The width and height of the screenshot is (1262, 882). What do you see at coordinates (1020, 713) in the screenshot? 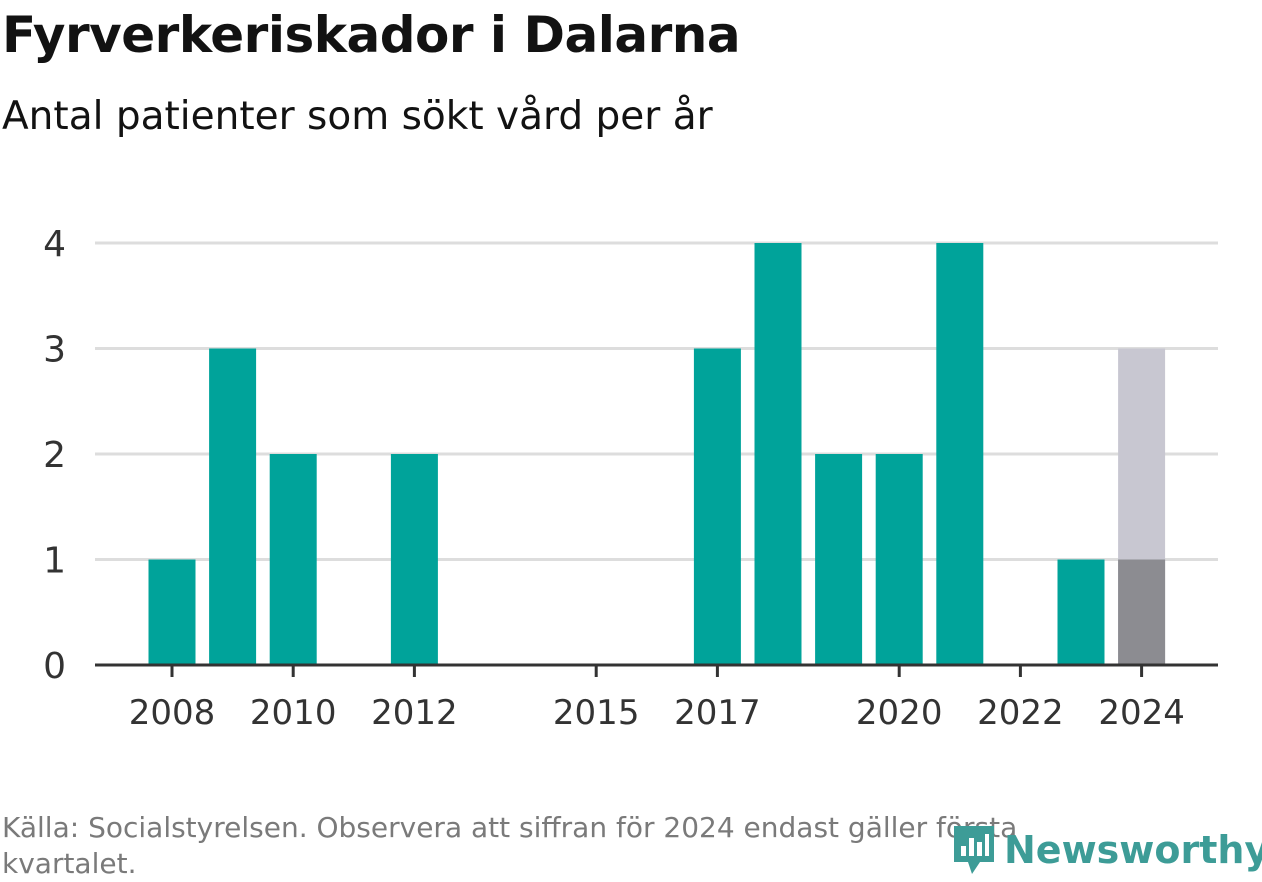
I see `x-tick-label: 2022` at bounding box center [1020, 713].